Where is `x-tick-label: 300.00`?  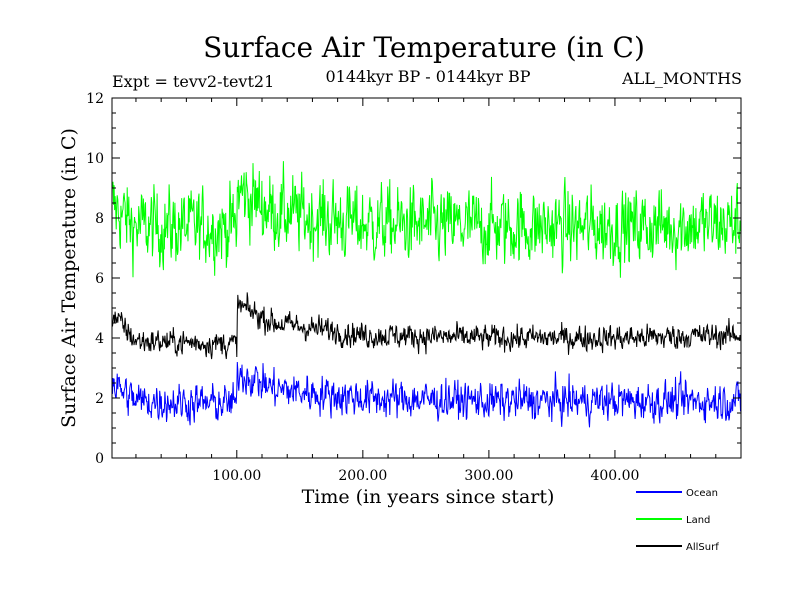 x-tick-label: 300.00 is located at coordinates (488, 476).